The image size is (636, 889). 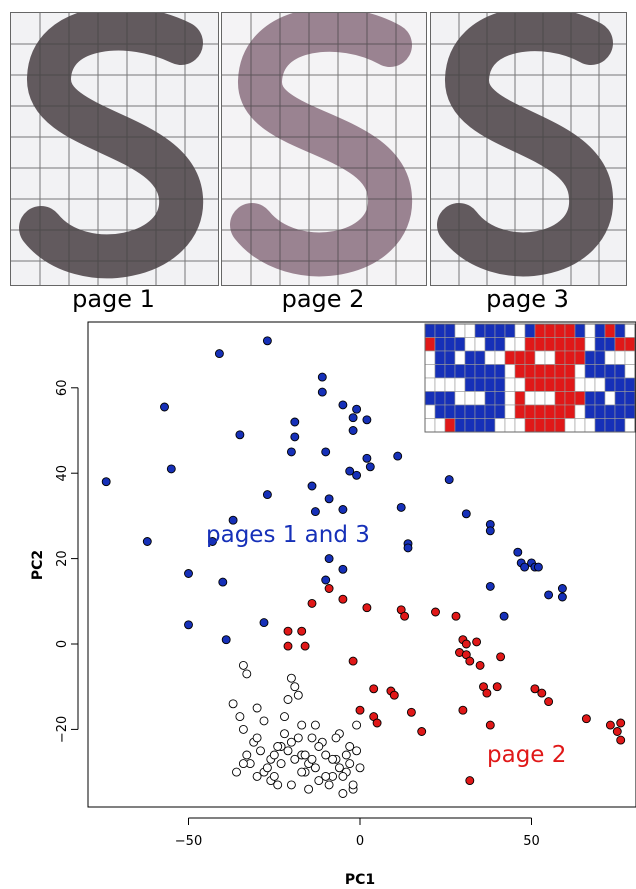 I want to click on page-2-panel, so click(x=324, y=149).